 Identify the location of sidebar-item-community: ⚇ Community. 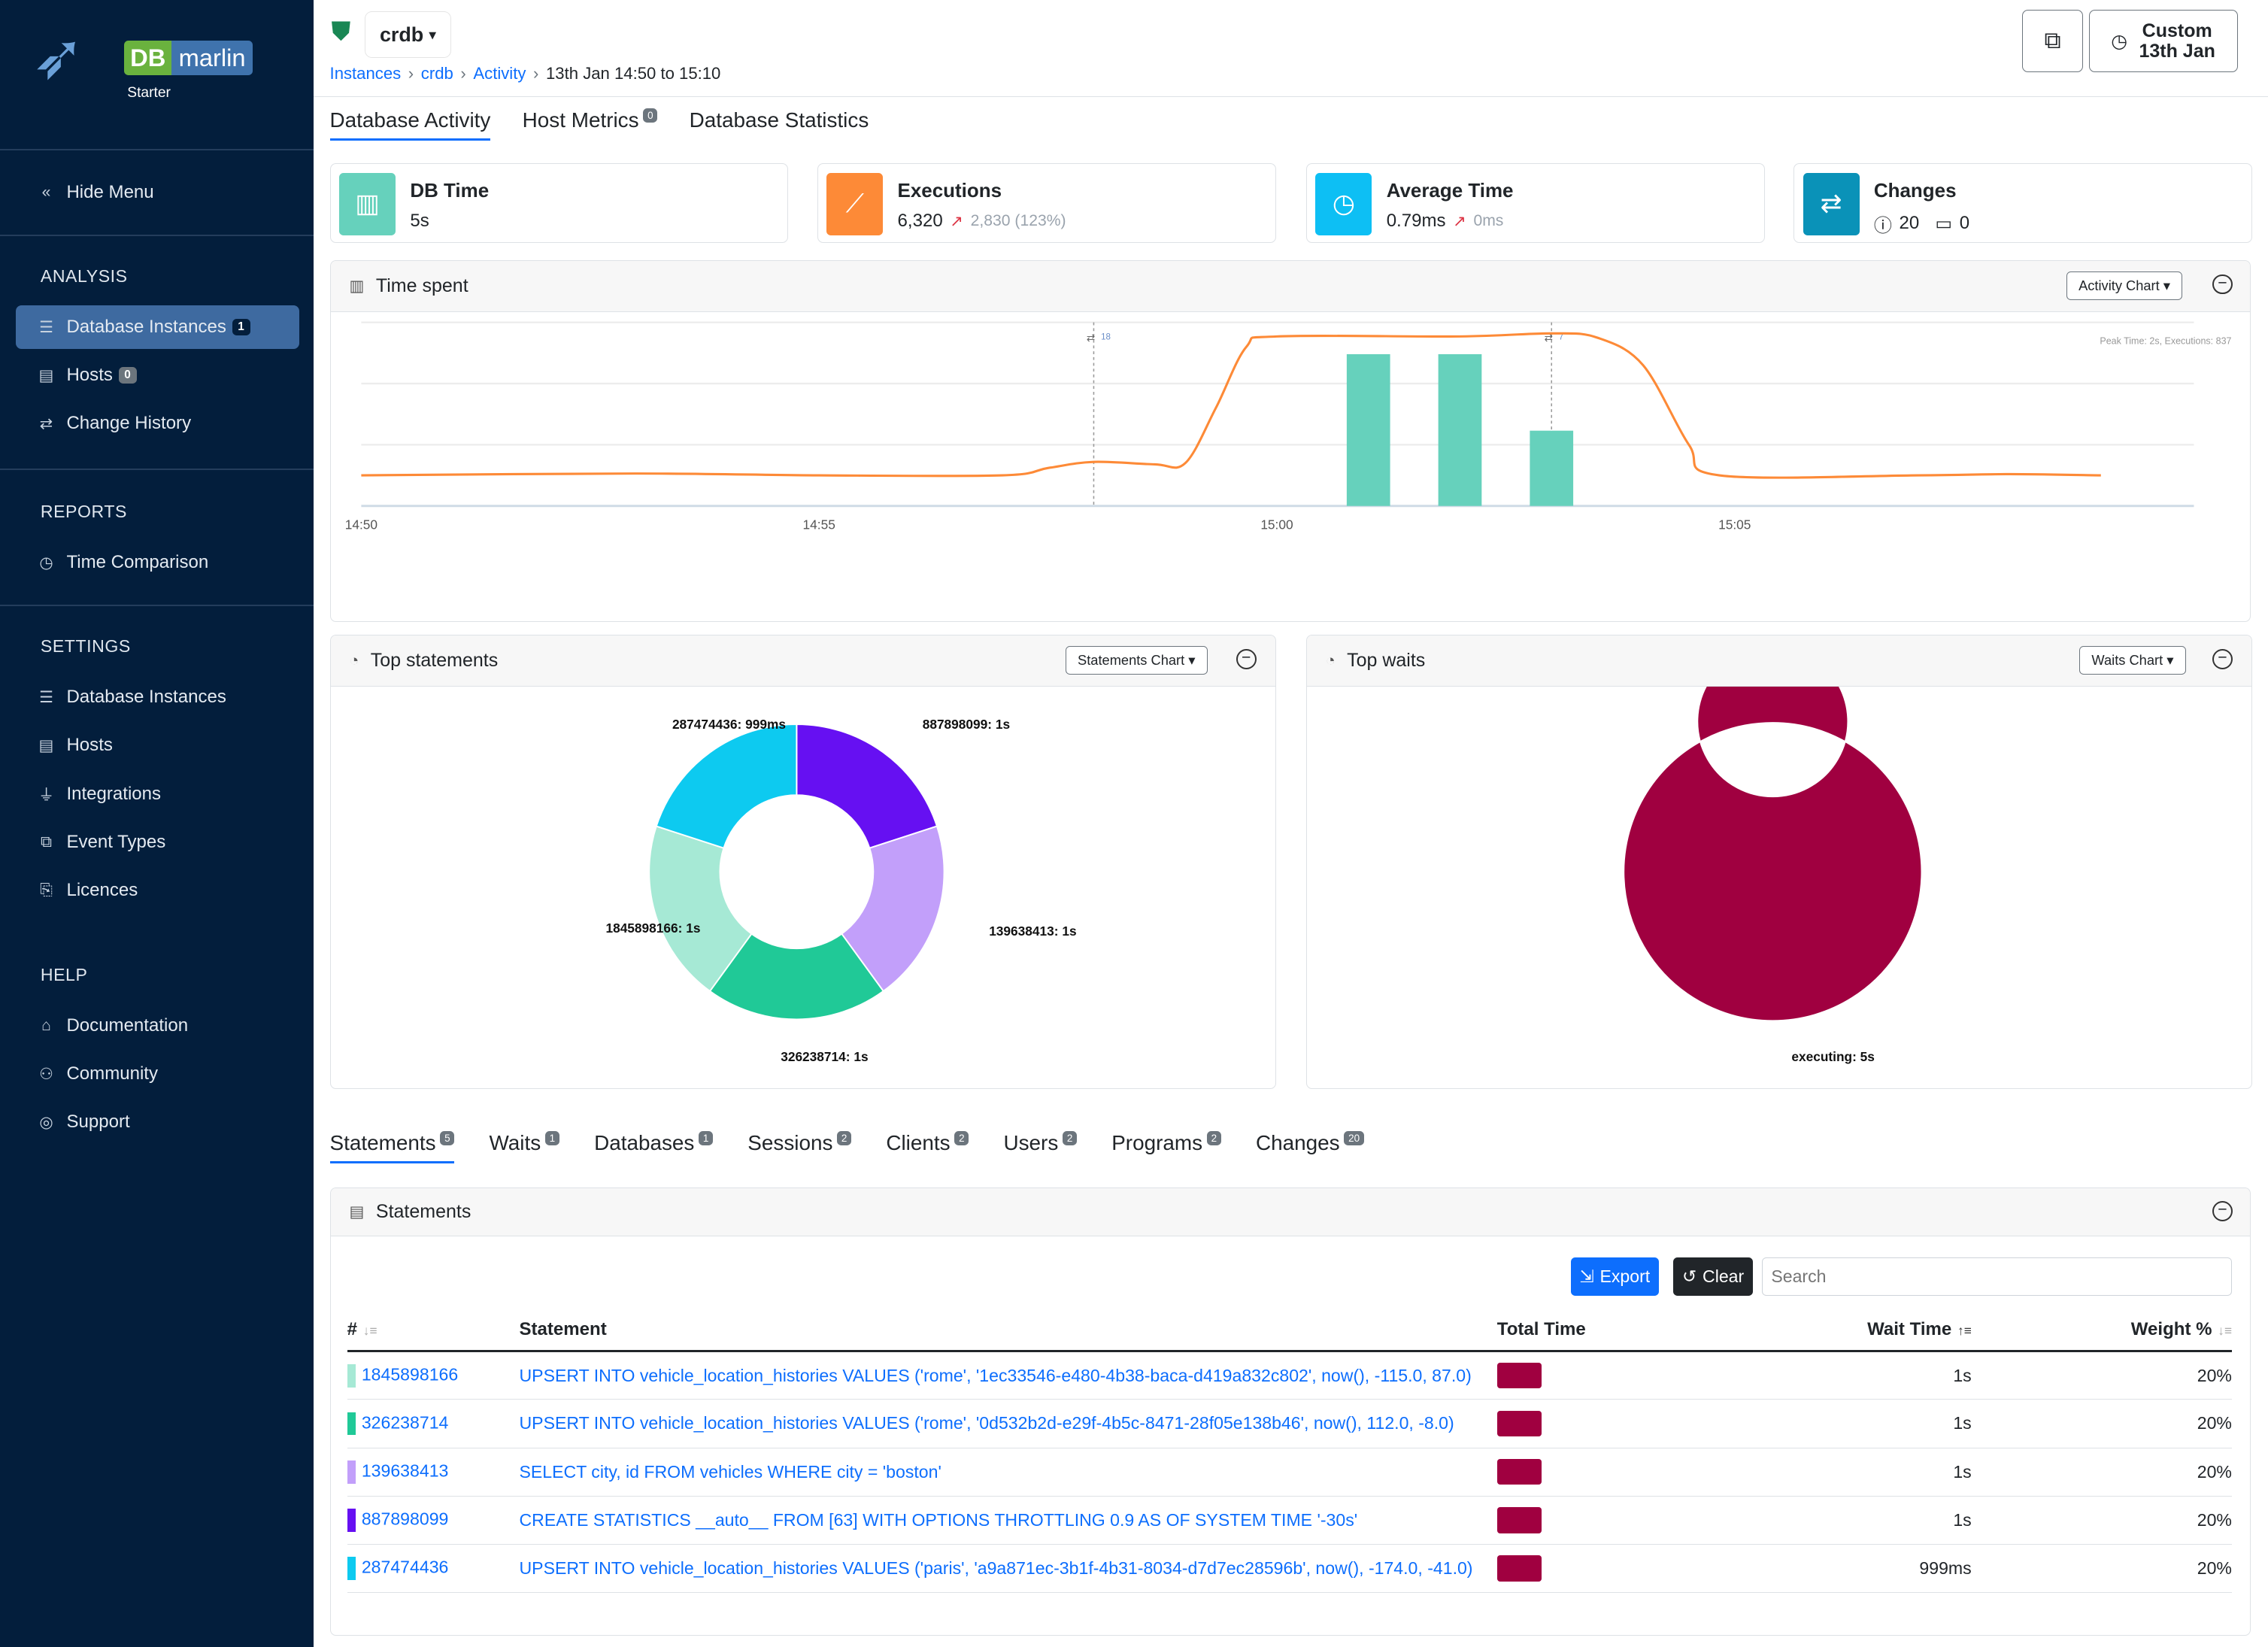
(157, 1074).